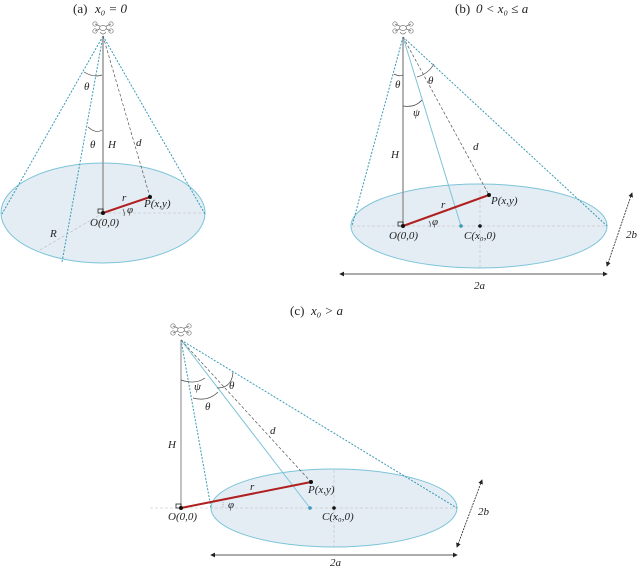 This screenshot has height=567, width=640. What do you see at coordinates (172, 445) in the screenshot?
I see `label-H-c: H` at bounding box center [172, 445].